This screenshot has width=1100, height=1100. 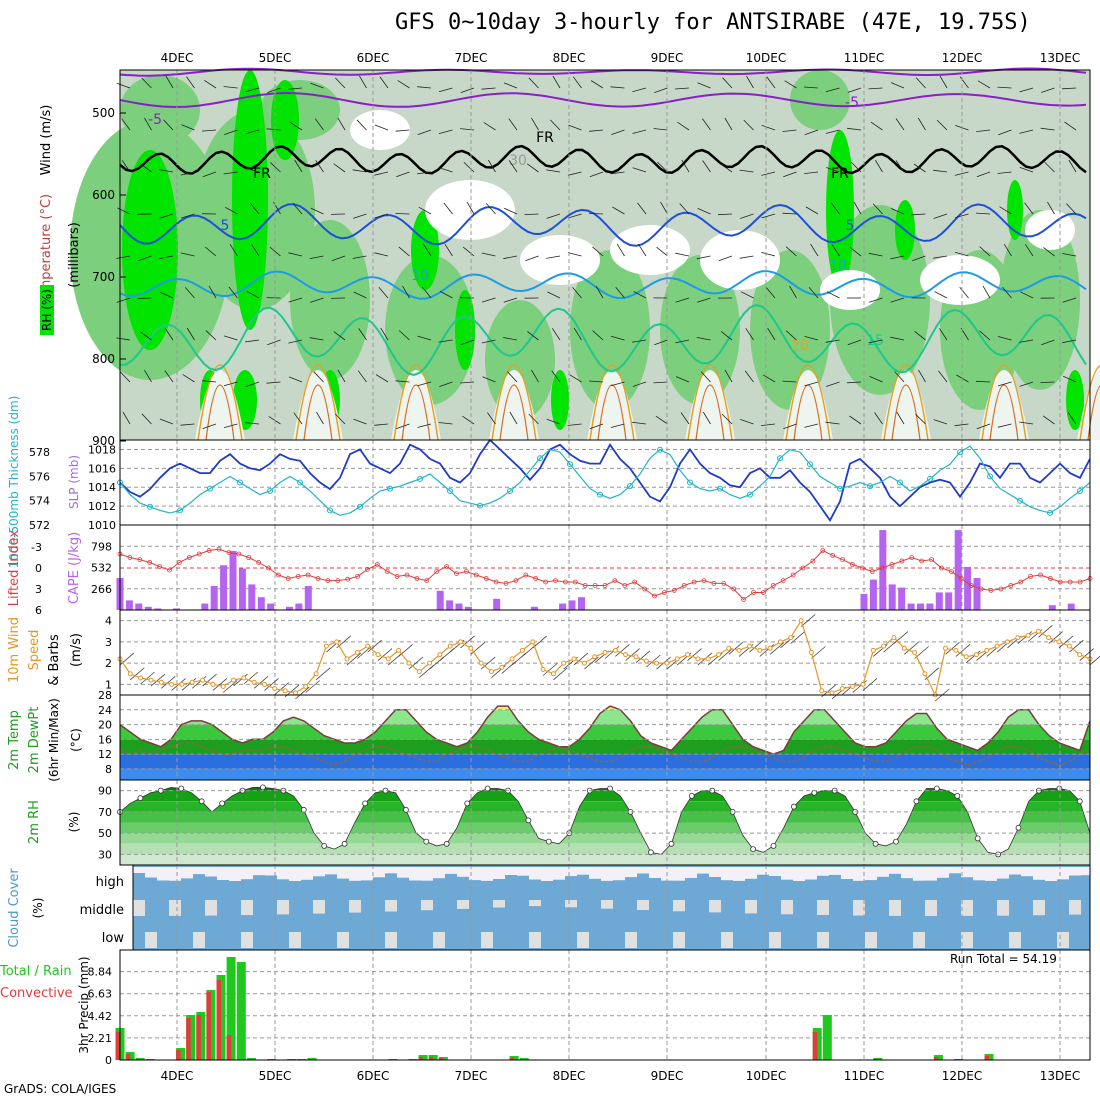 What do you see at coordinates (251, 1059) in the screenshot?
I see `precip-total-bar` at bounding box center [251, 1059].